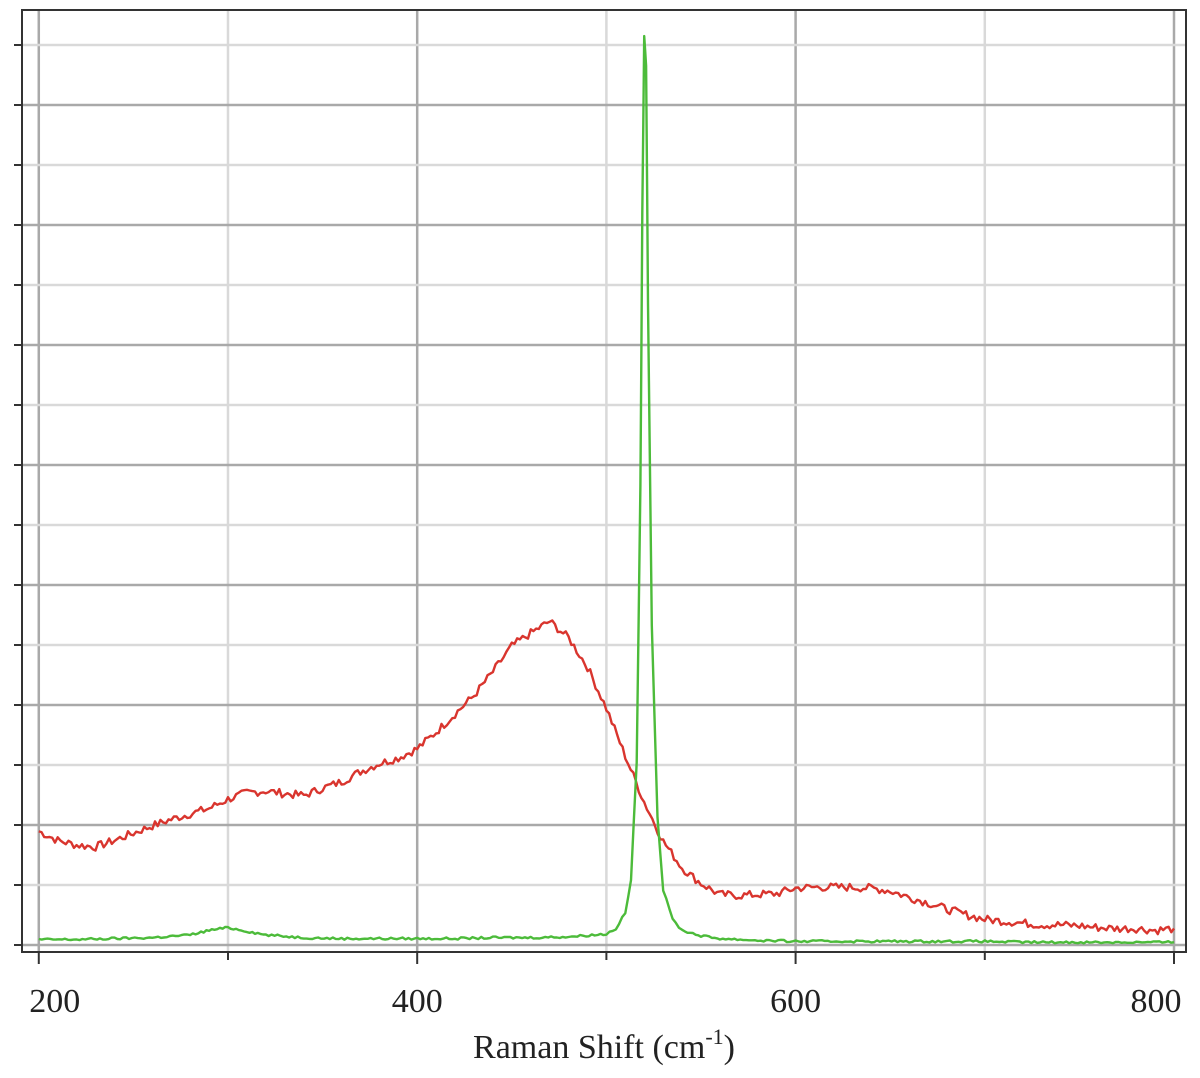 The width and height of the screenshot is (1200, 1078). Describe the element at coordinates (54, 1001) in the screenshot. I see `x-tick-label: 200` at that location.